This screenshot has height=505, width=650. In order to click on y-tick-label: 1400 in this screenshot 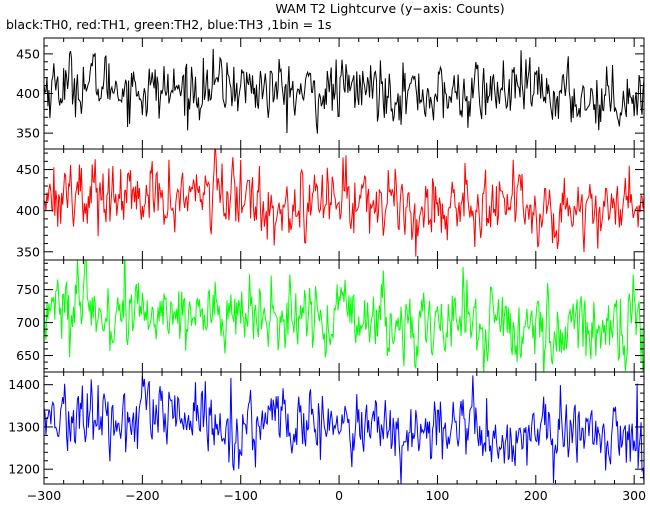, I will do `click(24, 384)`.